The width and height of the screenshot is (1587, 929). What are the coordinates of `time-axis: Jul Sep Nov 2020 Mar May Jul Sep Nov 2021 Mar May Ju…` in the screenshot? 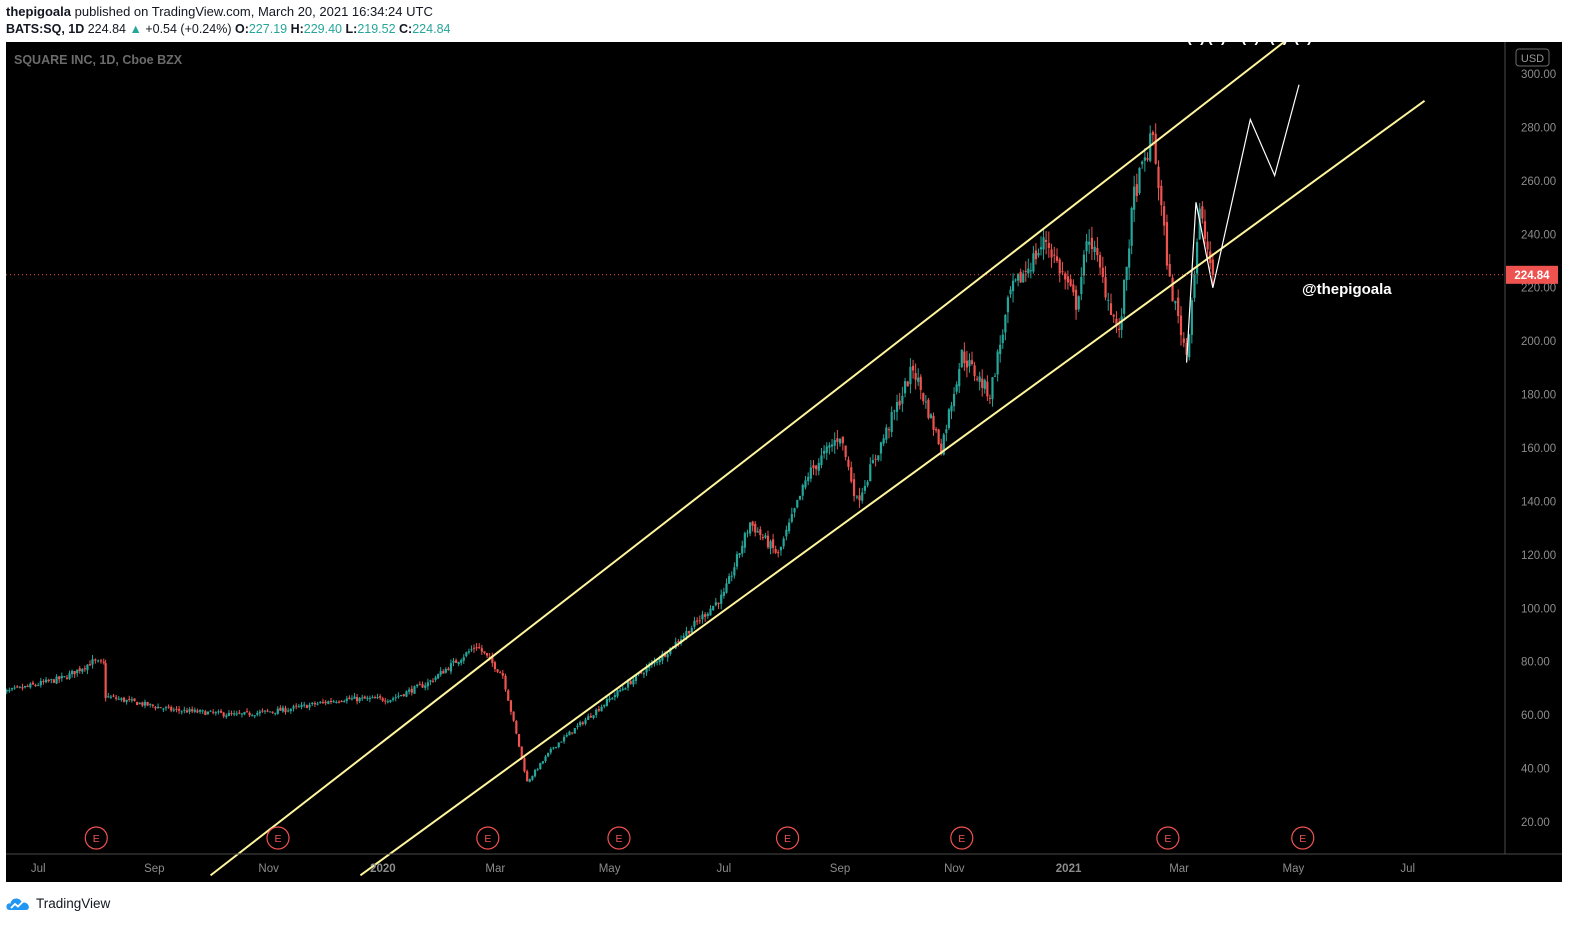 It's located at (723, 869).